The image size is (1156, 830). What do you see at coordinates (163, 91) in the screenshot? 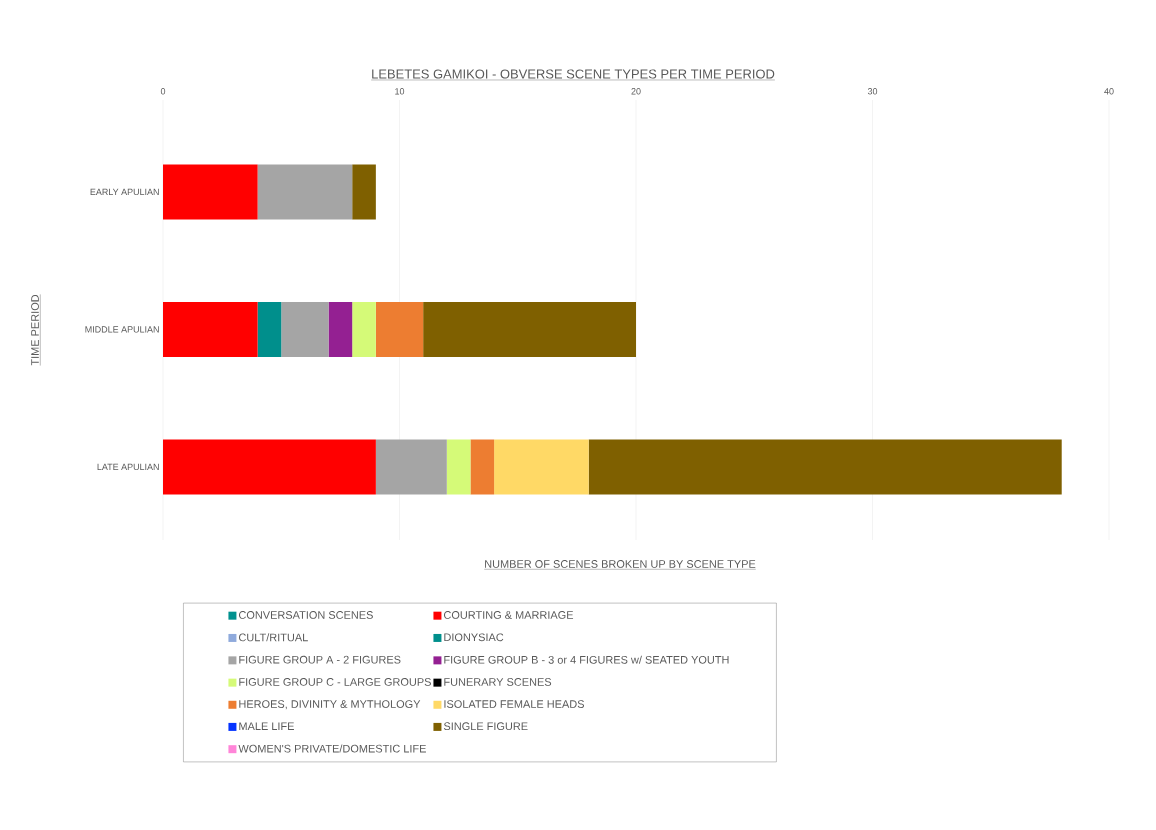
I see `x-tick-label: 0` at bounding box center [163, 91].